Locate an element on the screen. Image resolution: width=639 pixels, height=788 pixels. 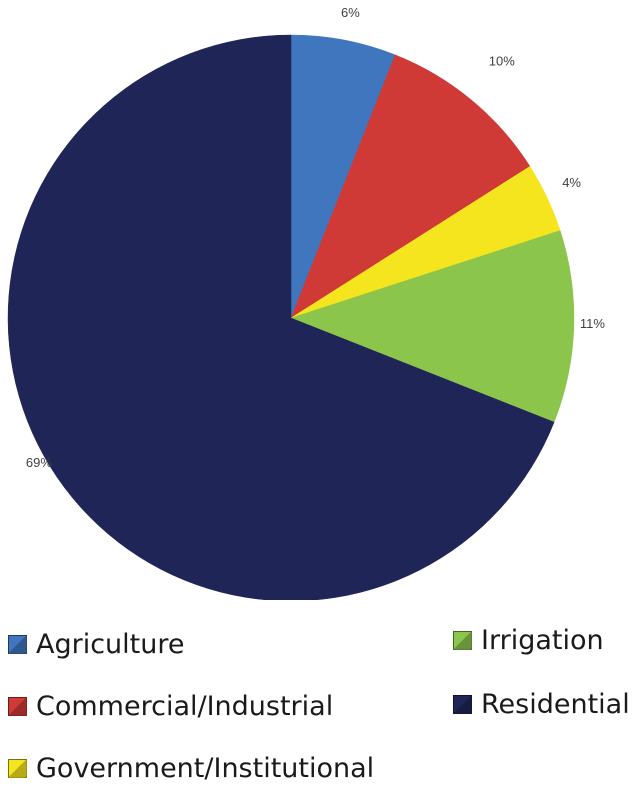
legend-label-agriculture: Agriculture is located at coordinates (110, 644).